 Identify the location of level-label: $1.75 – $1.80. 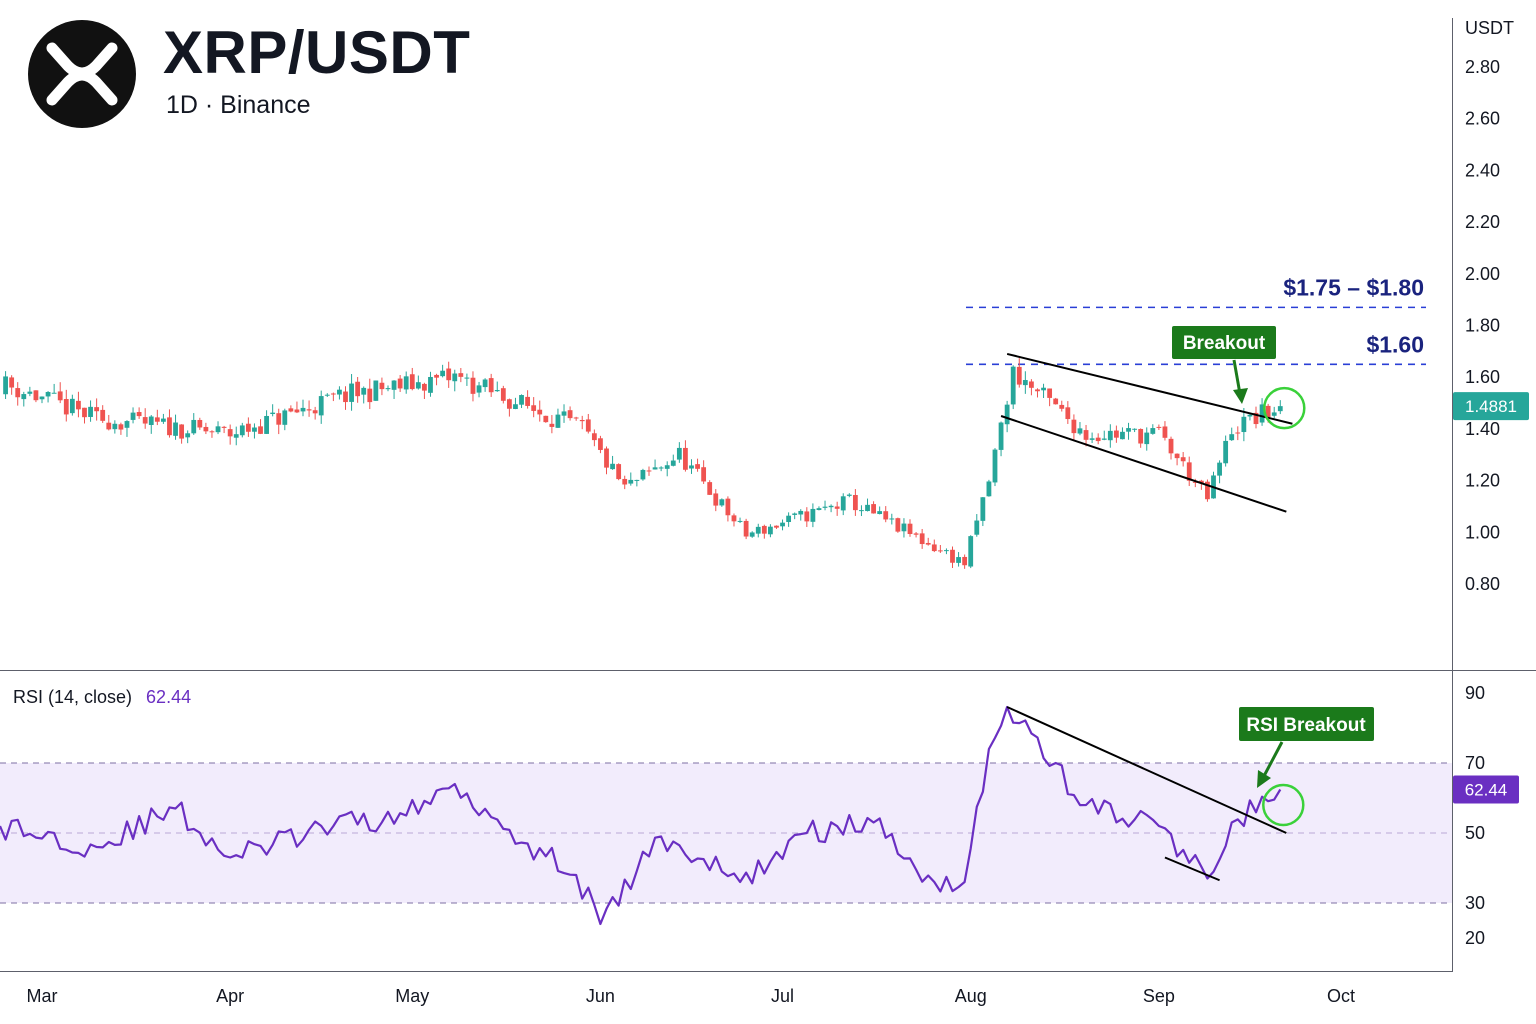
(1353, 287).